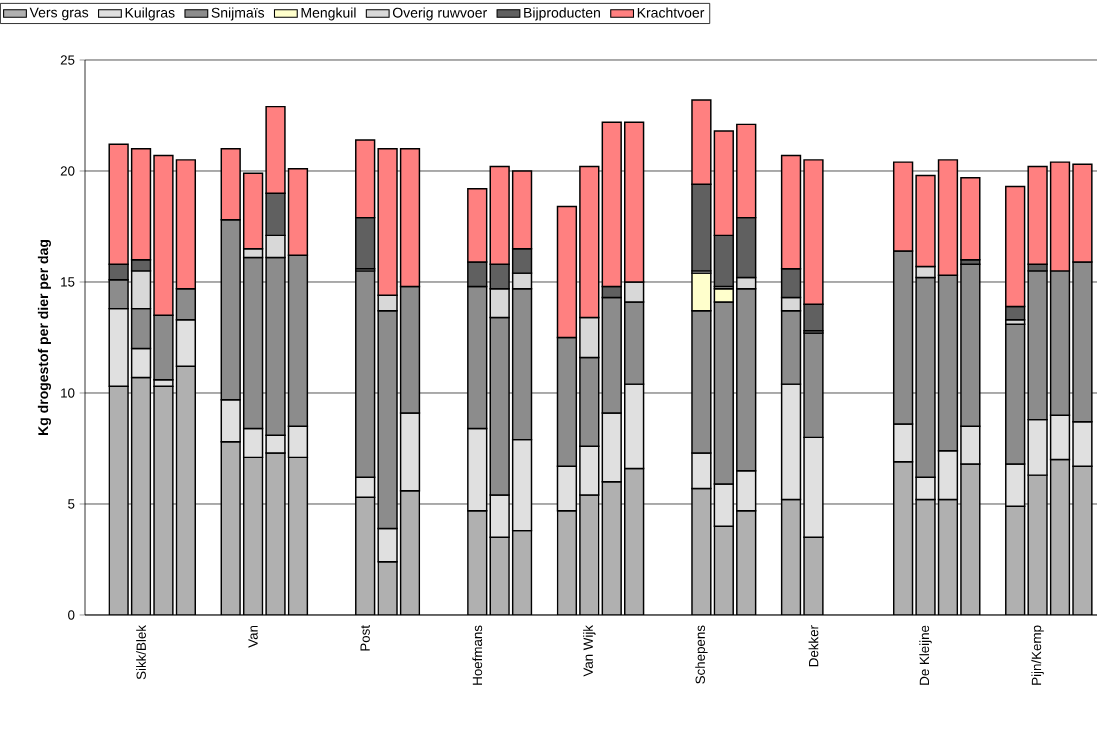 The width and height of the screenshot is (1099, 731). Describe the element at coordinates (238, 14) in the screenshot. I see `legend-label: Snijmaïs` at that location.